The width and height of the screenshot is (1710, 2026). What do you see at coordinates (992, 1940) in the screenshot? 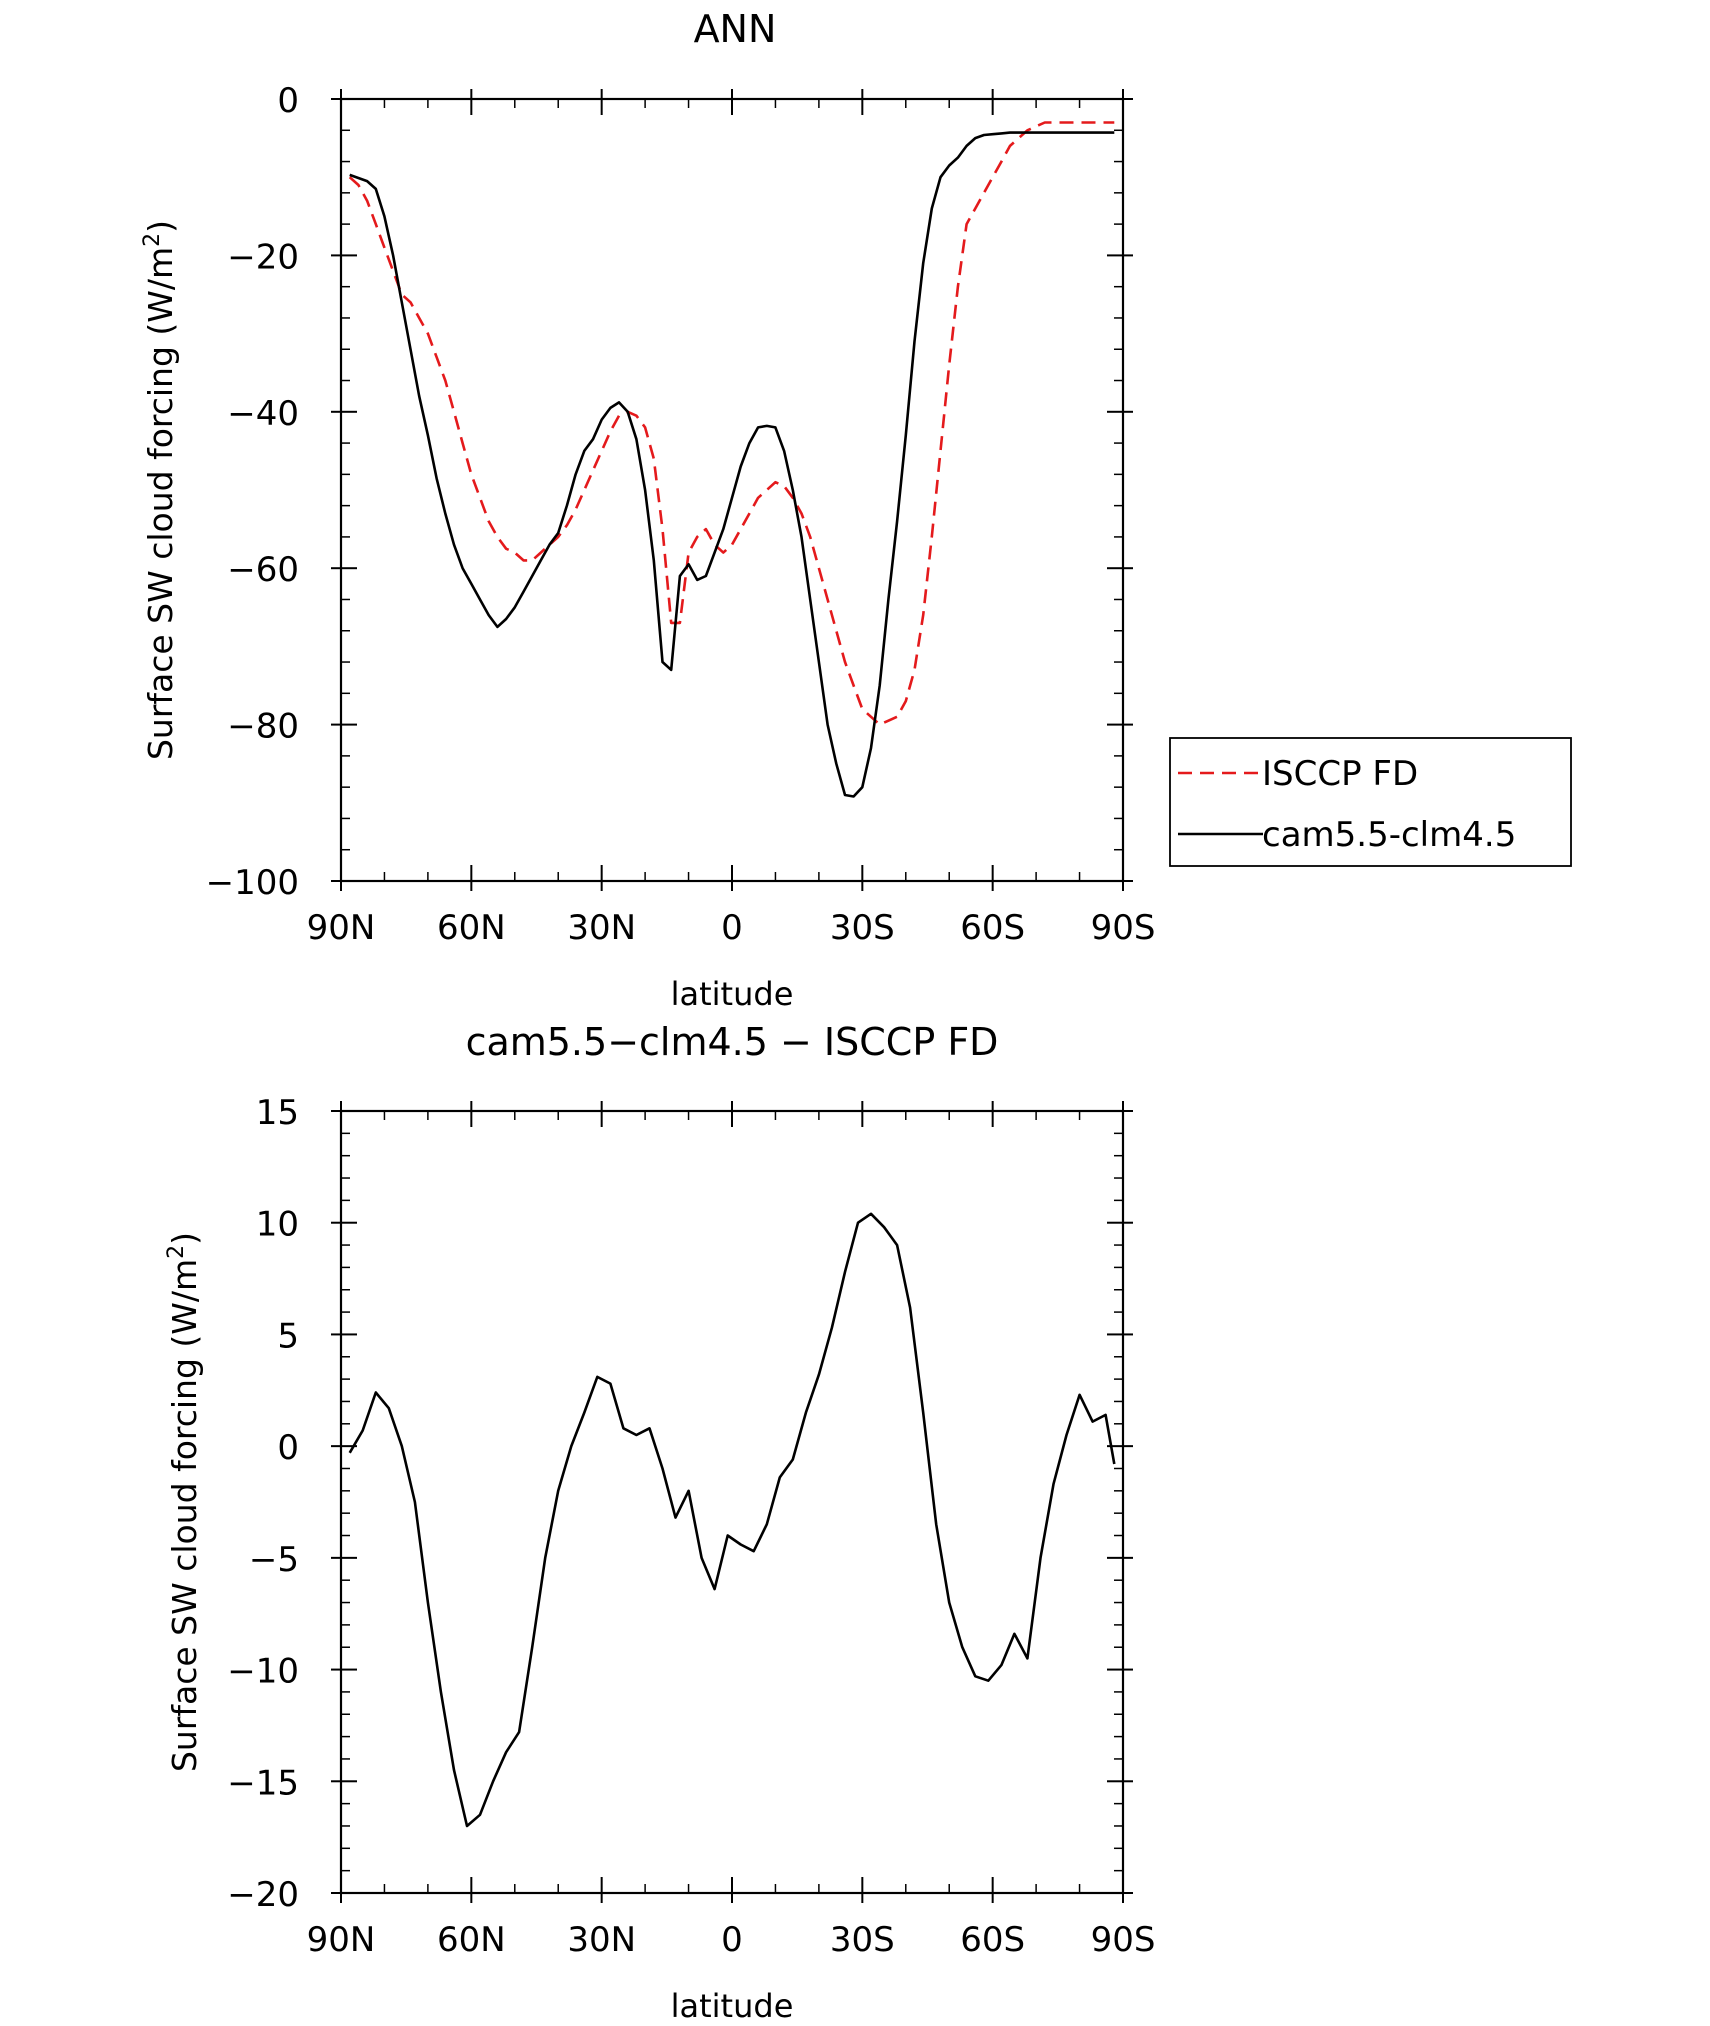
I see `bottom-x-tick-label: 60S` at bounding box center [992, 1940].